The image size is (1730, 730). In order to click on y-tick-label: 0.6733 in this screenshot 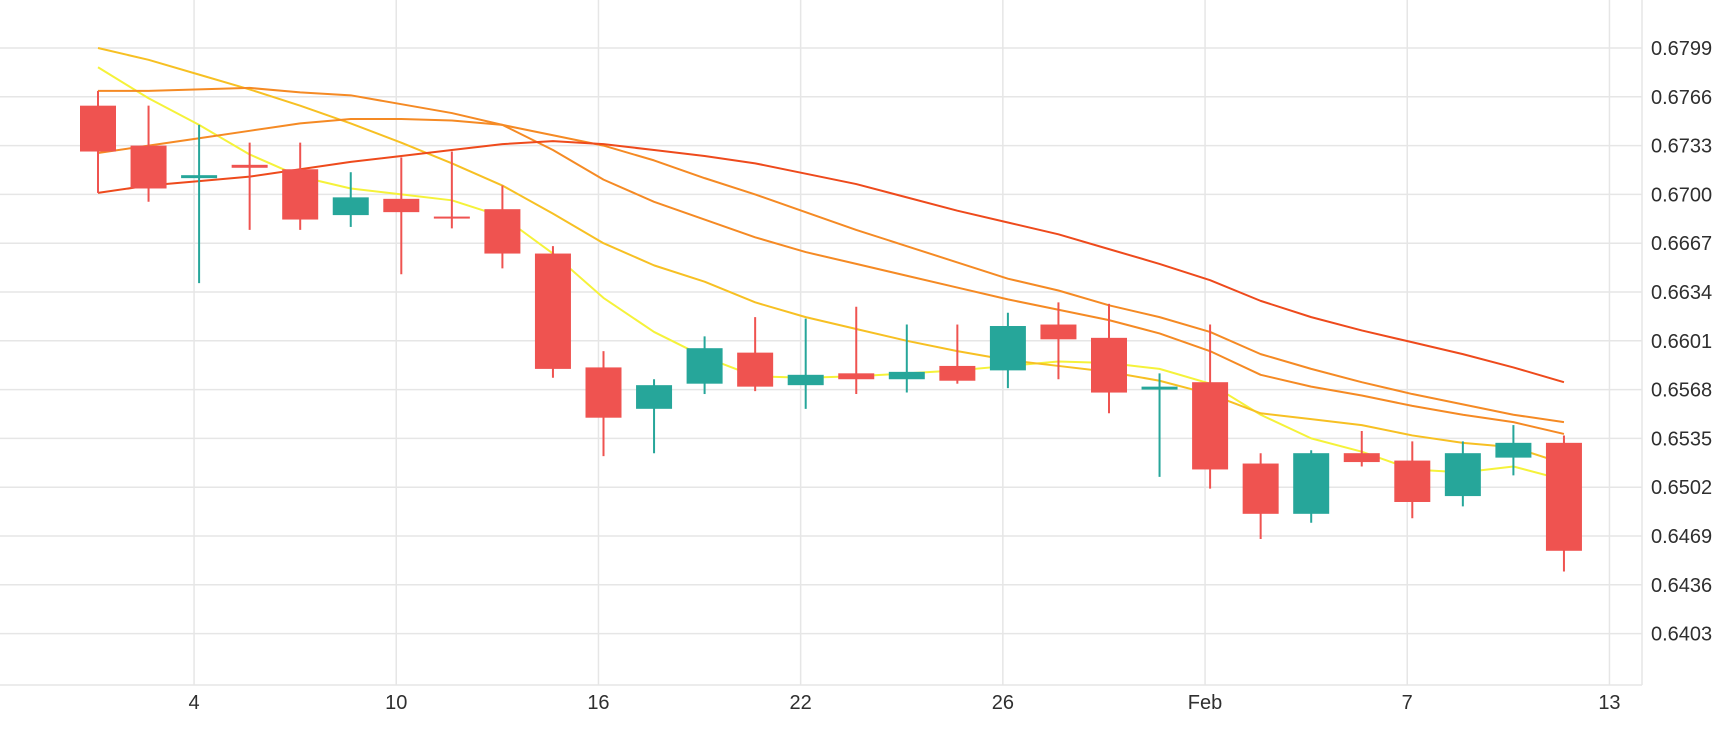, I will do `click(1681, 147)`.